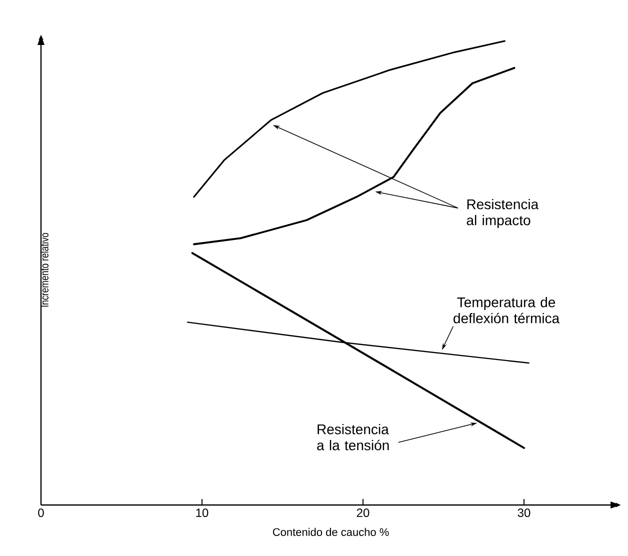 The height and width of the screenshot is (556, 628). What do you see at coordinates (502, 213) in the screenshot?
I see `annotation: Resistencia al impacto` at bounding box center [502, 213].